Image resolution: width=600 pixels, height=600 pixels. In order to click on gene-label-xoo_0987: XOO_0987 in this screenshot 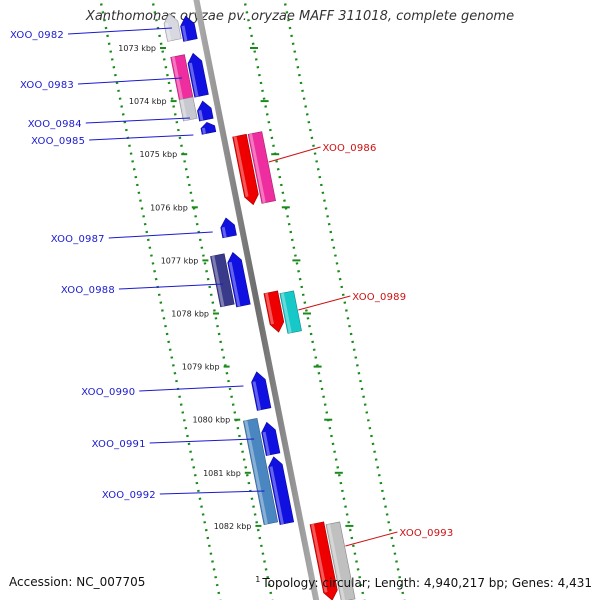, I will do `click(78, 239)`.